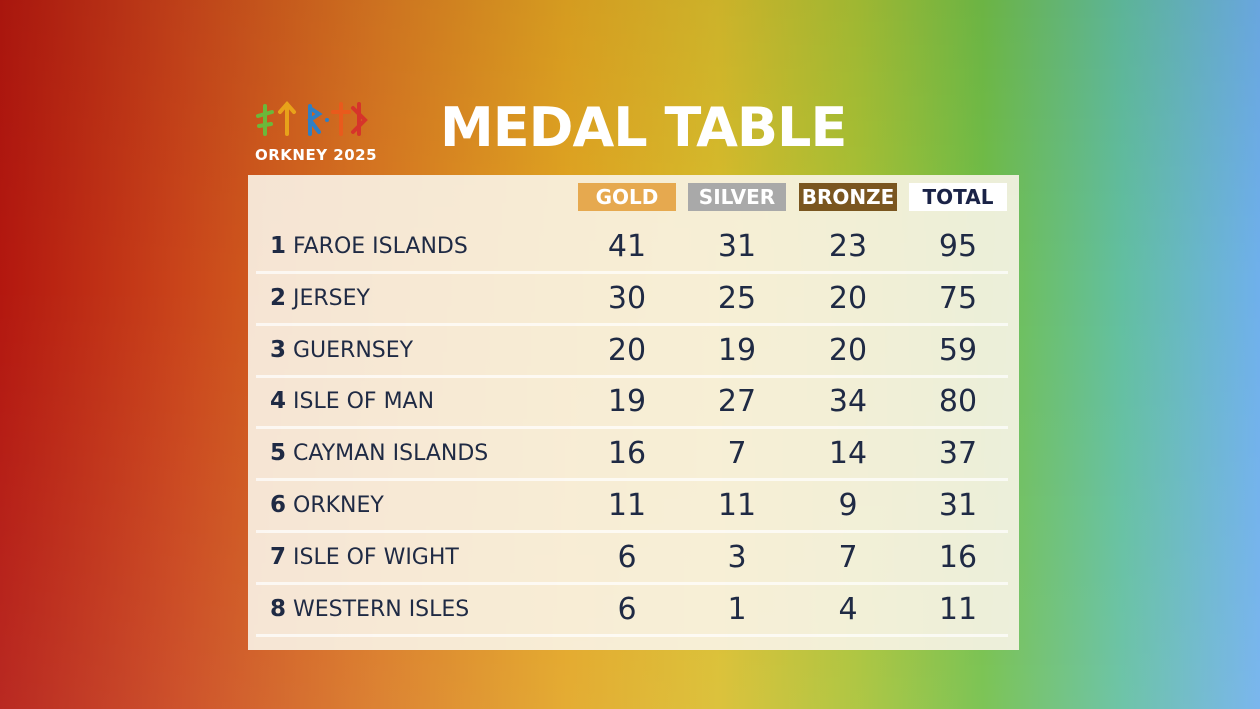  What do you see at coordinates (848, 454) in the screenshot?
I see `medal-count: 14` at bounding box center [848, 454].